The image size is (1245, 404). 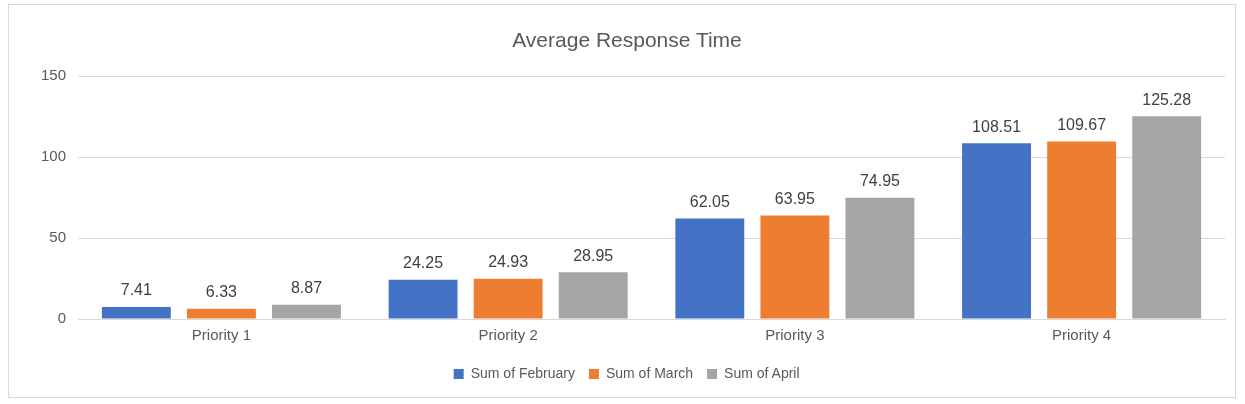 What do you see at coordinates (136, 290) in the screenshot?
I see `data-label: 7.41` at bounding box center [136, 290].